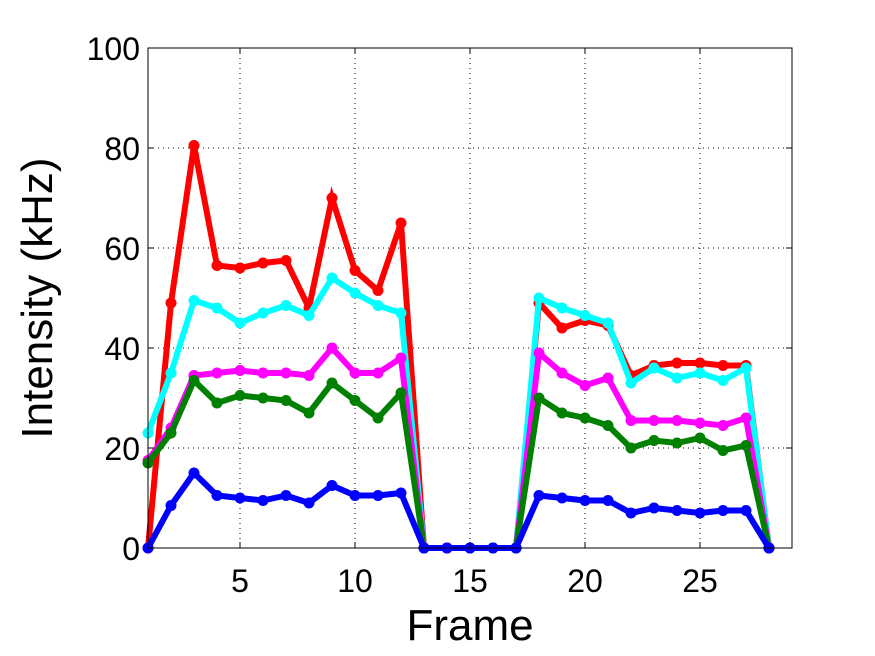  Describe the element at coordinates (700, 581) in the screenshot. I see `x-tick-label: 25` at that location.